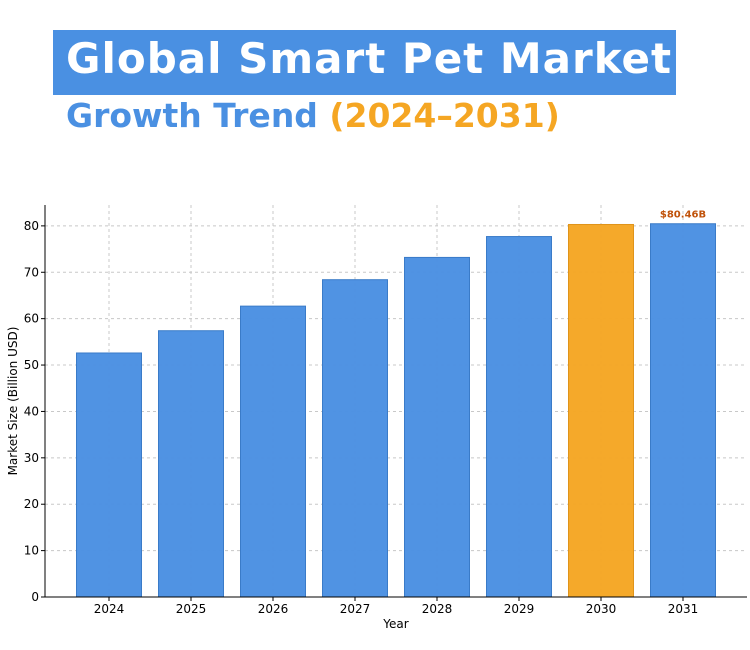 The width and height of the screenshot is (750, 650). I want to click on x-tick-label-2029: 2029, so click(519, 609).